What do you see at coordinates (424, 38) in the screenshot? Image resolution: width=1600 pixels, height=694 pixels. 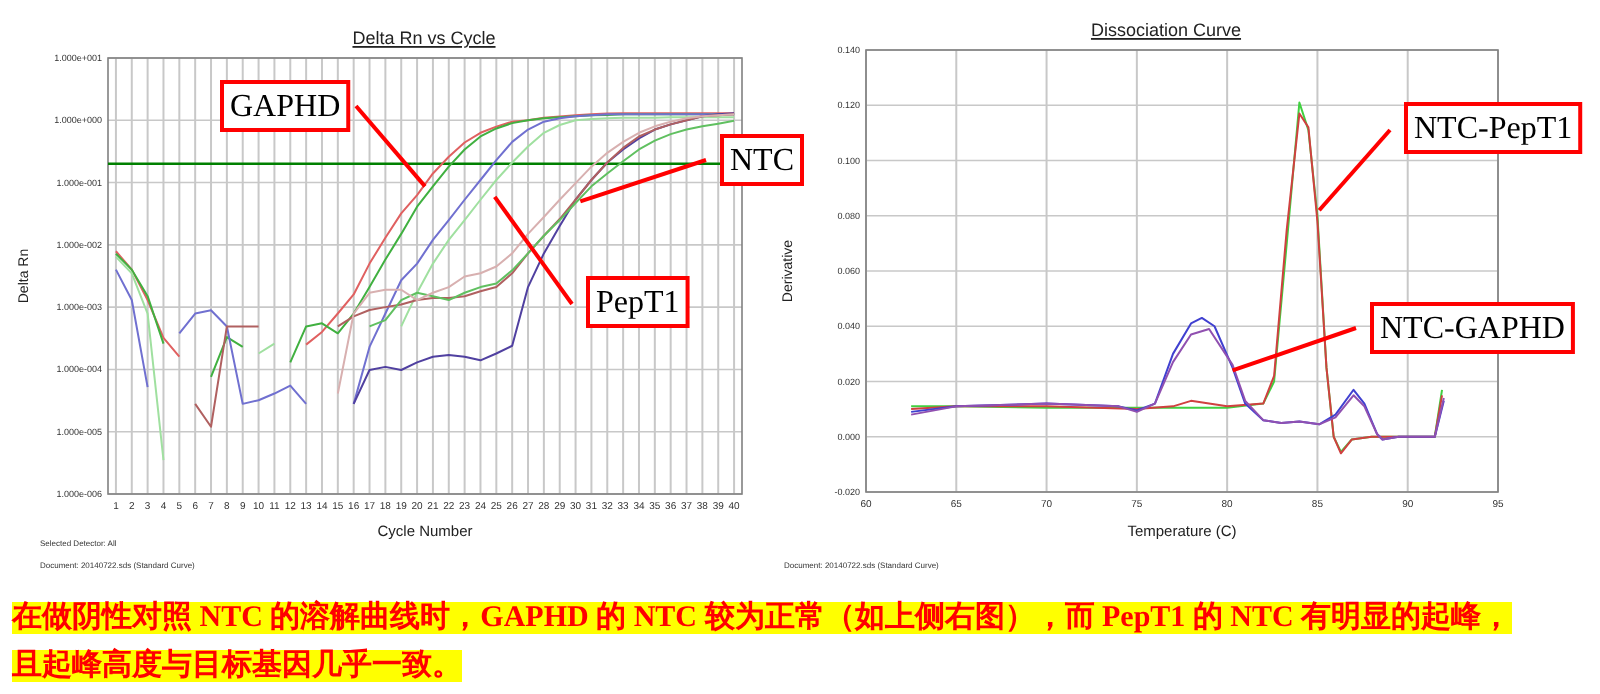 I see `chart-title: Delta Rn vs Cycle` at bounding box center [424, 38].